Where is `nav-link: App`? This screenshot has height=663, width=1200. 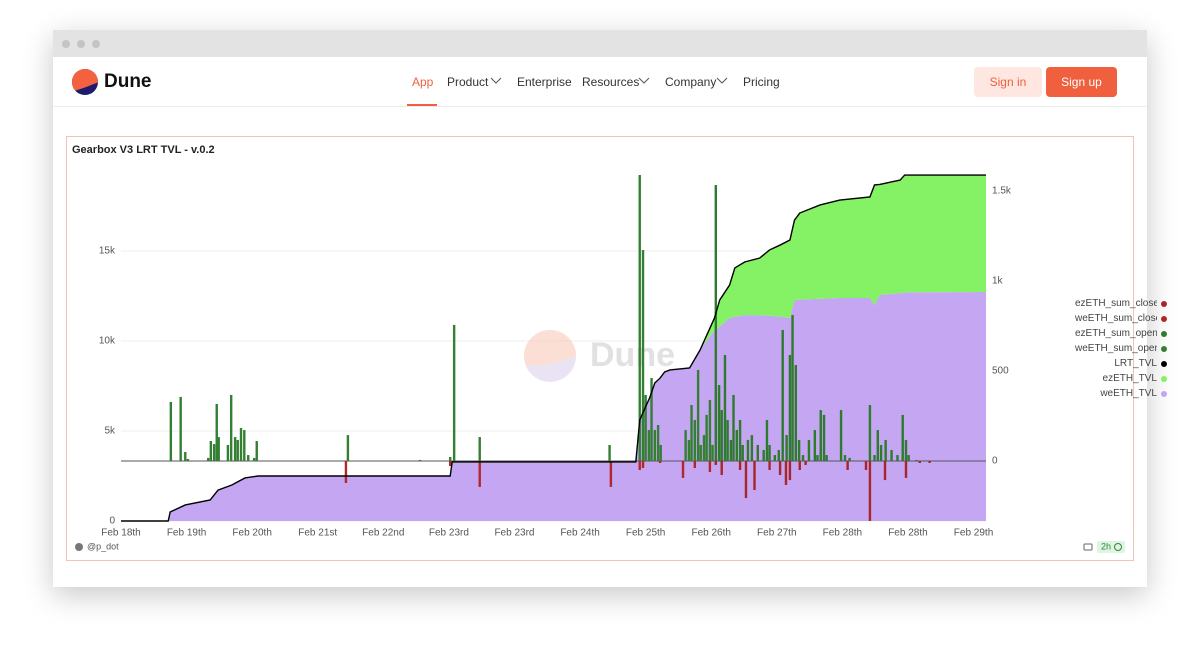
nav-link: App is located at coordinates (423, 82).